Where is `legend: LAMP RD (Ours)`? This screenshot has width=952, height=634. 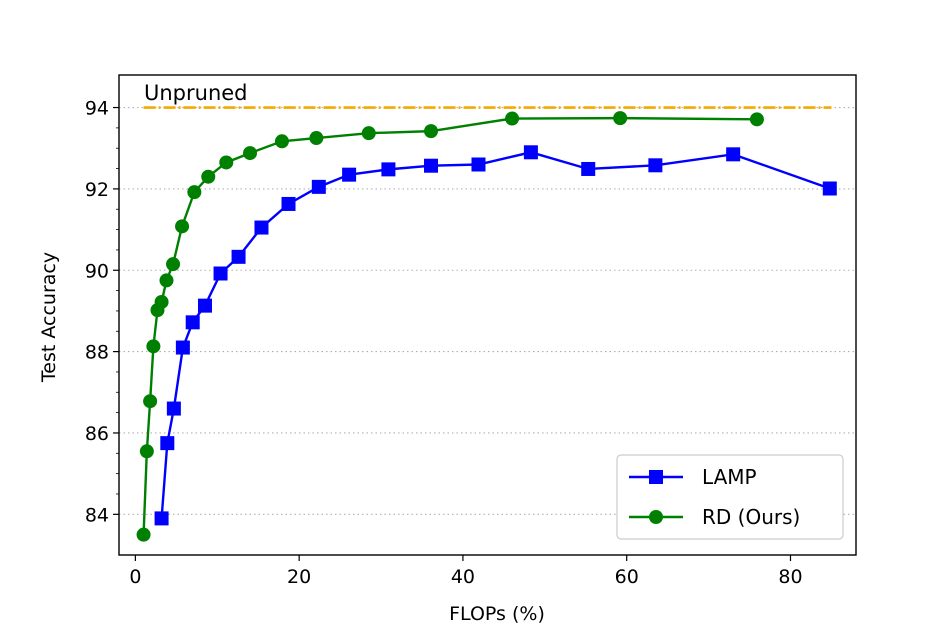
legend: LAMP RD (Ours) is located at coordinates (730, 497).